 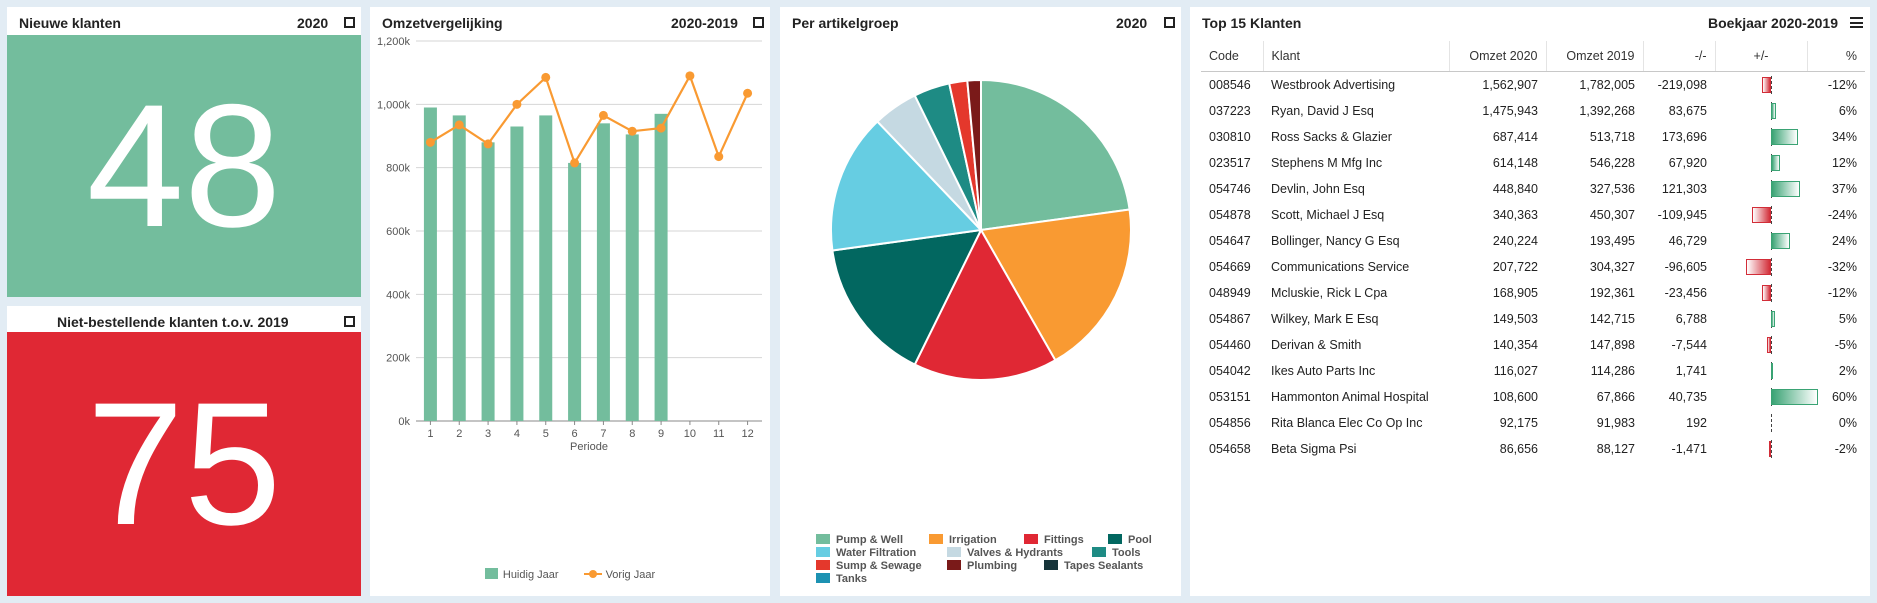 I want to click on legend-item: Water Filtration, so click(x=866, y=553).